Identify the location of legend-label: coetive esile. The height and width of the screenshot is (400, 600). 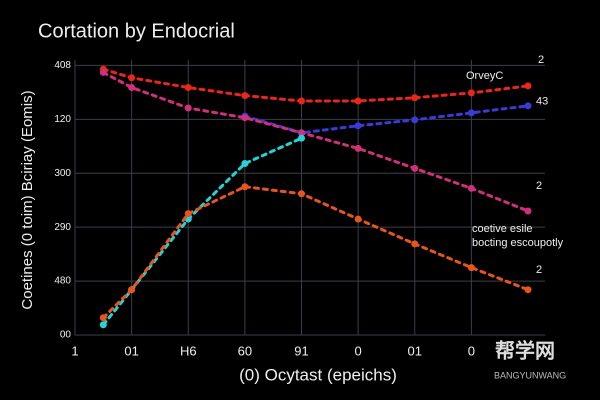
(502, 229).